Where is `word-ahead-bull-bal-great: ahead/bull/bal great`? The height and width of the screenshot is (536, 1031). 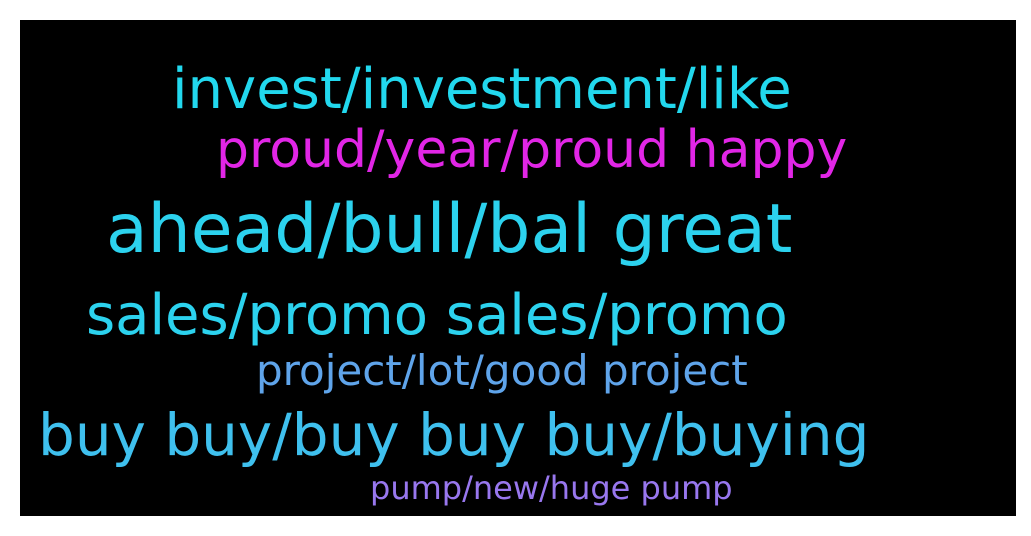 word-ahead-bull-bal-great: ahead/bull/bal great is located at coordinates (449, 229).